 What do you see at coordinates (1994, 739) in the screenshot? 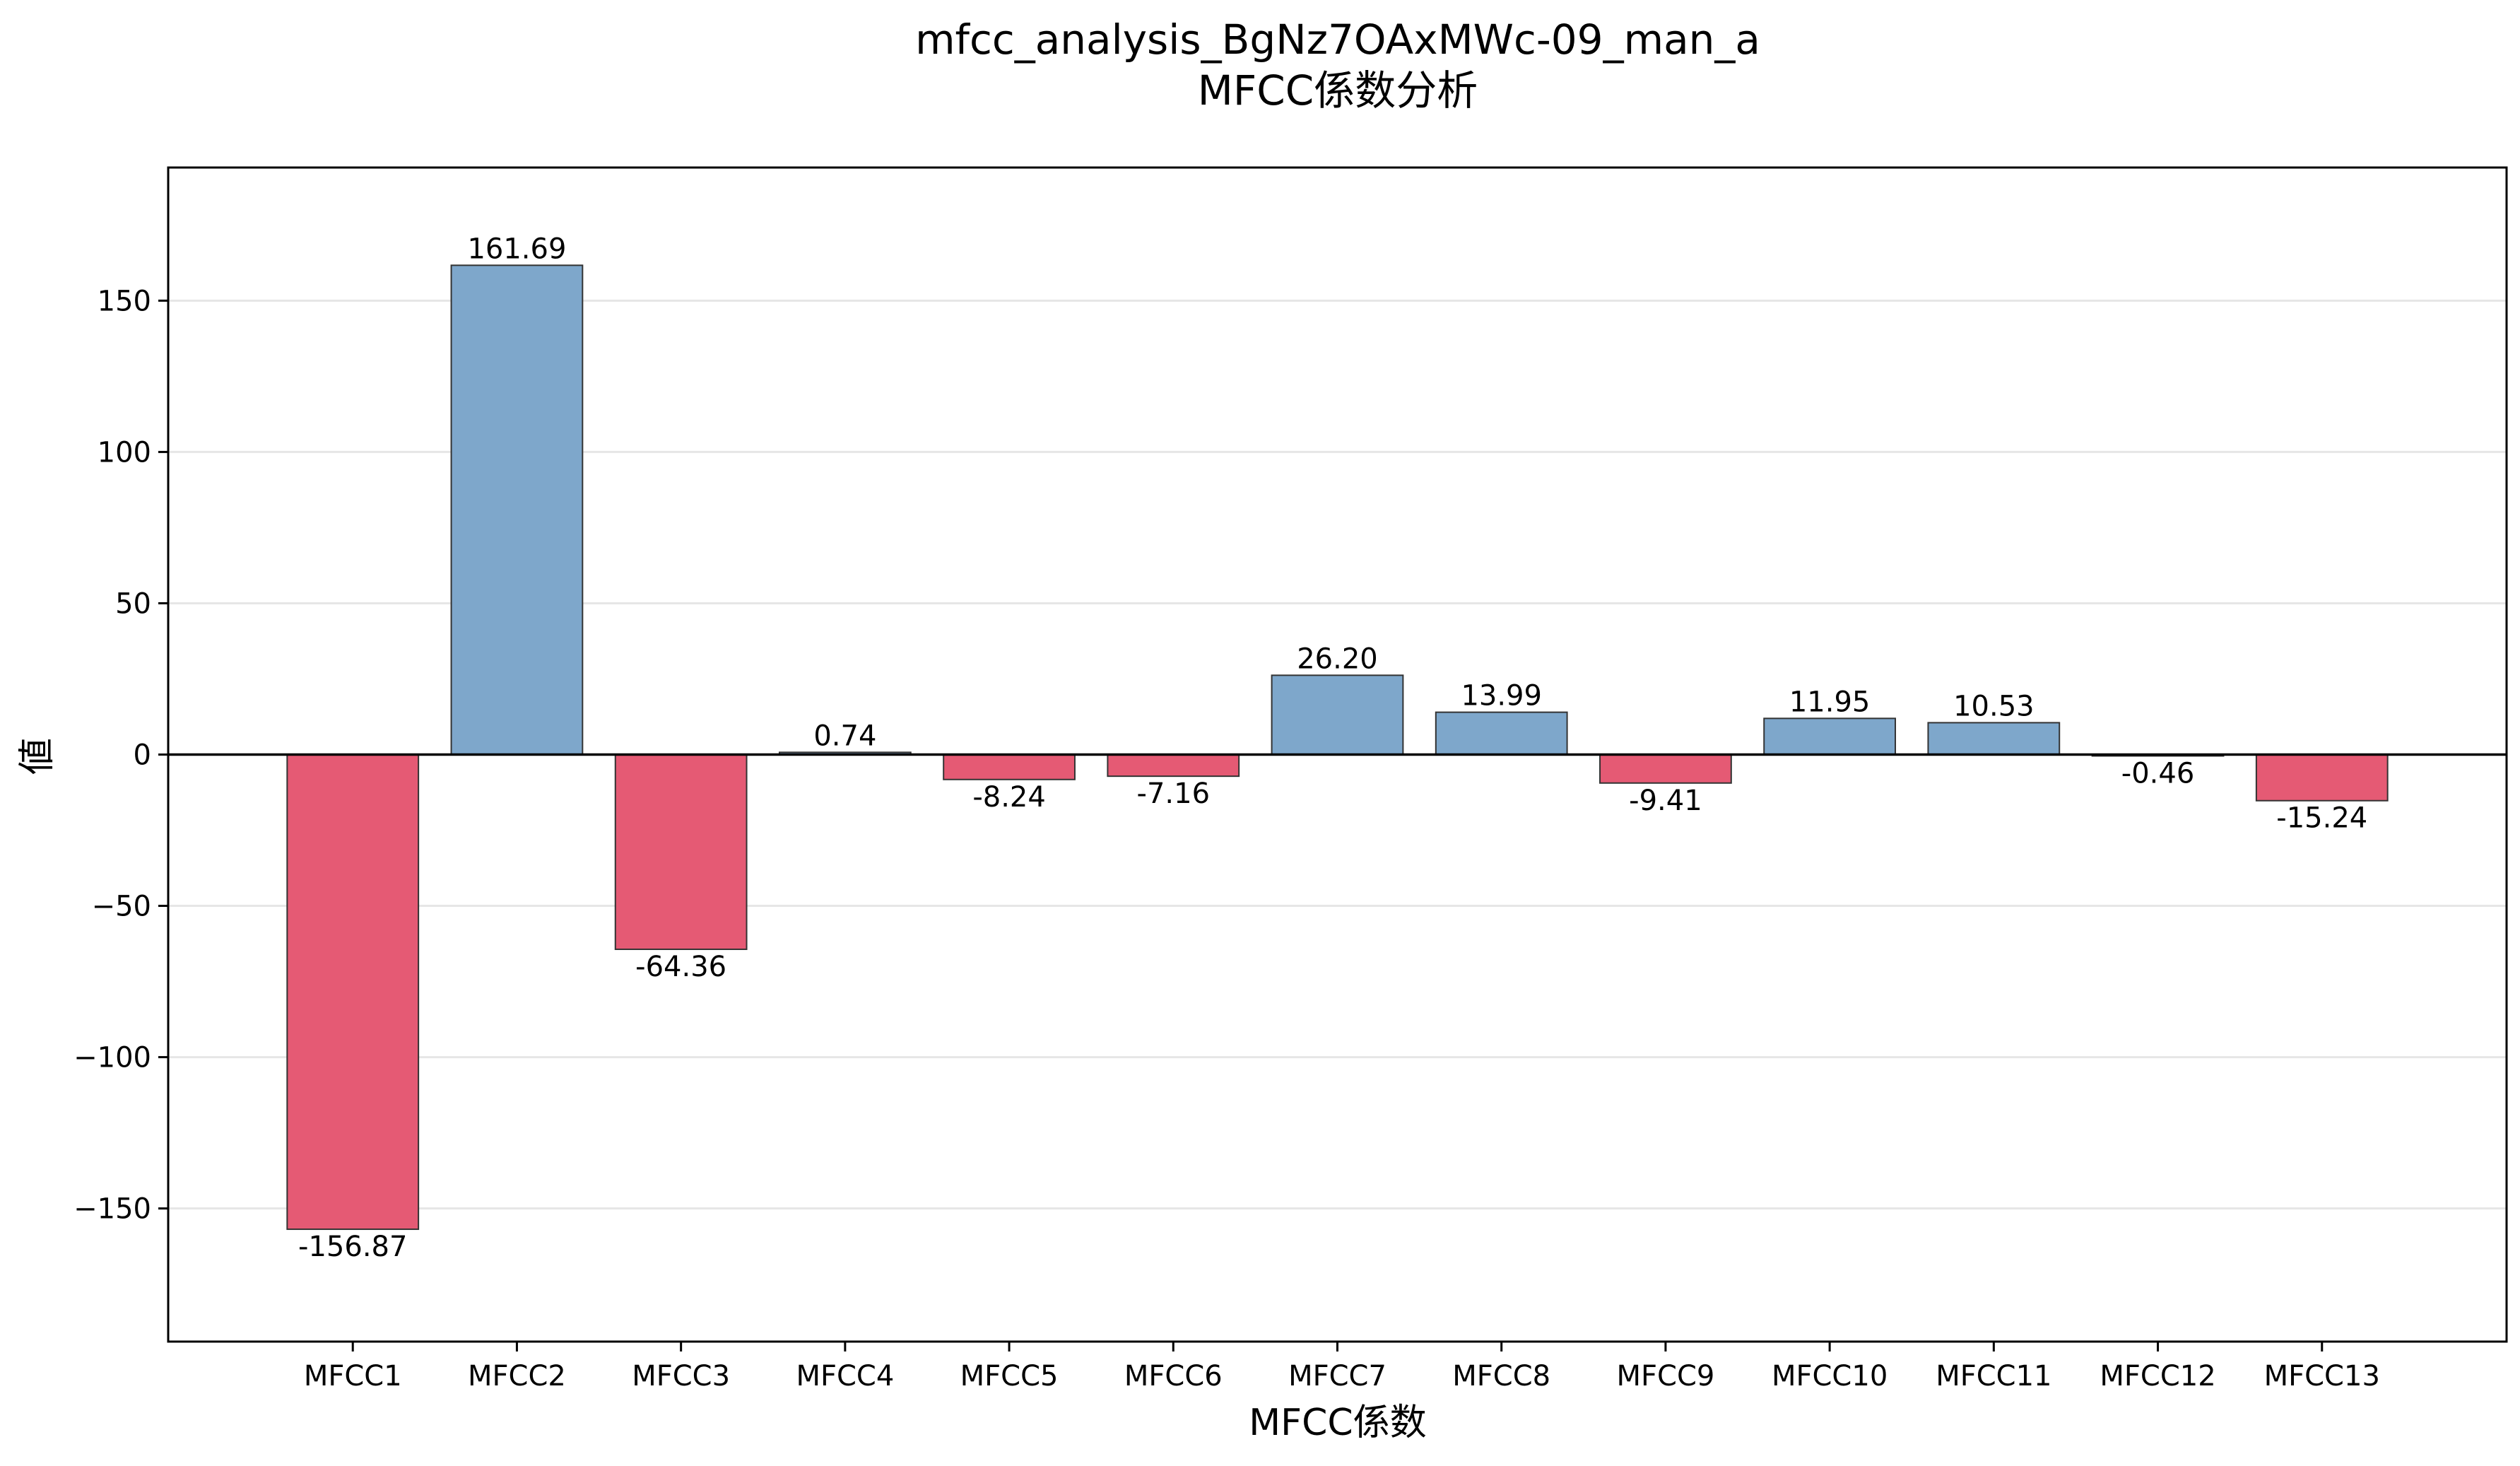
I see `bar-mfcc11` at bounding box center [1994, 739].